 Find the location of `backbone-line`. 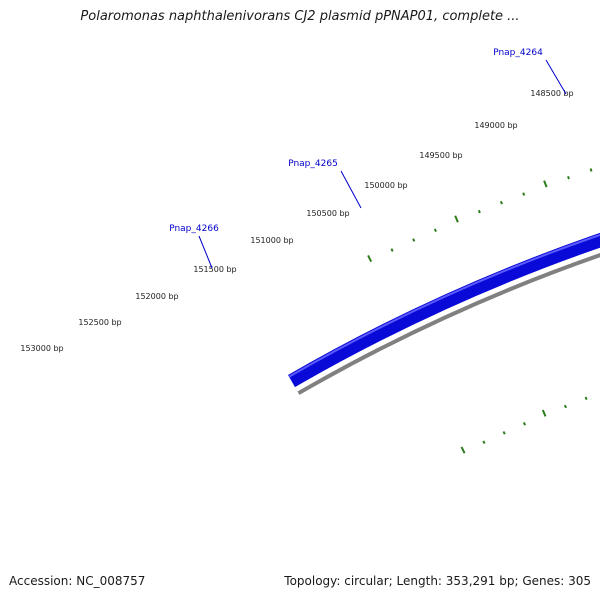

backbone-line is located at coordinates (448, 324).